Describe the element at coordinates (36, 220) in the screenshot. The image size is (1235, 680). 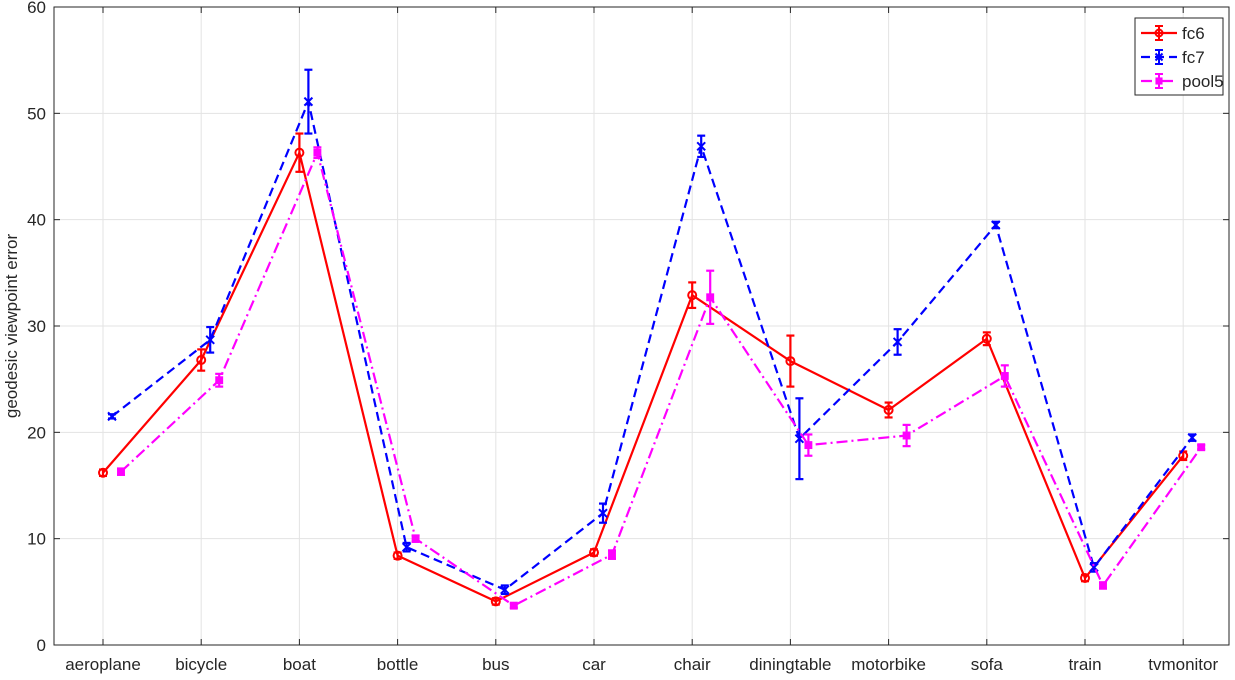
I see `y-tick-label: 40` at that location.